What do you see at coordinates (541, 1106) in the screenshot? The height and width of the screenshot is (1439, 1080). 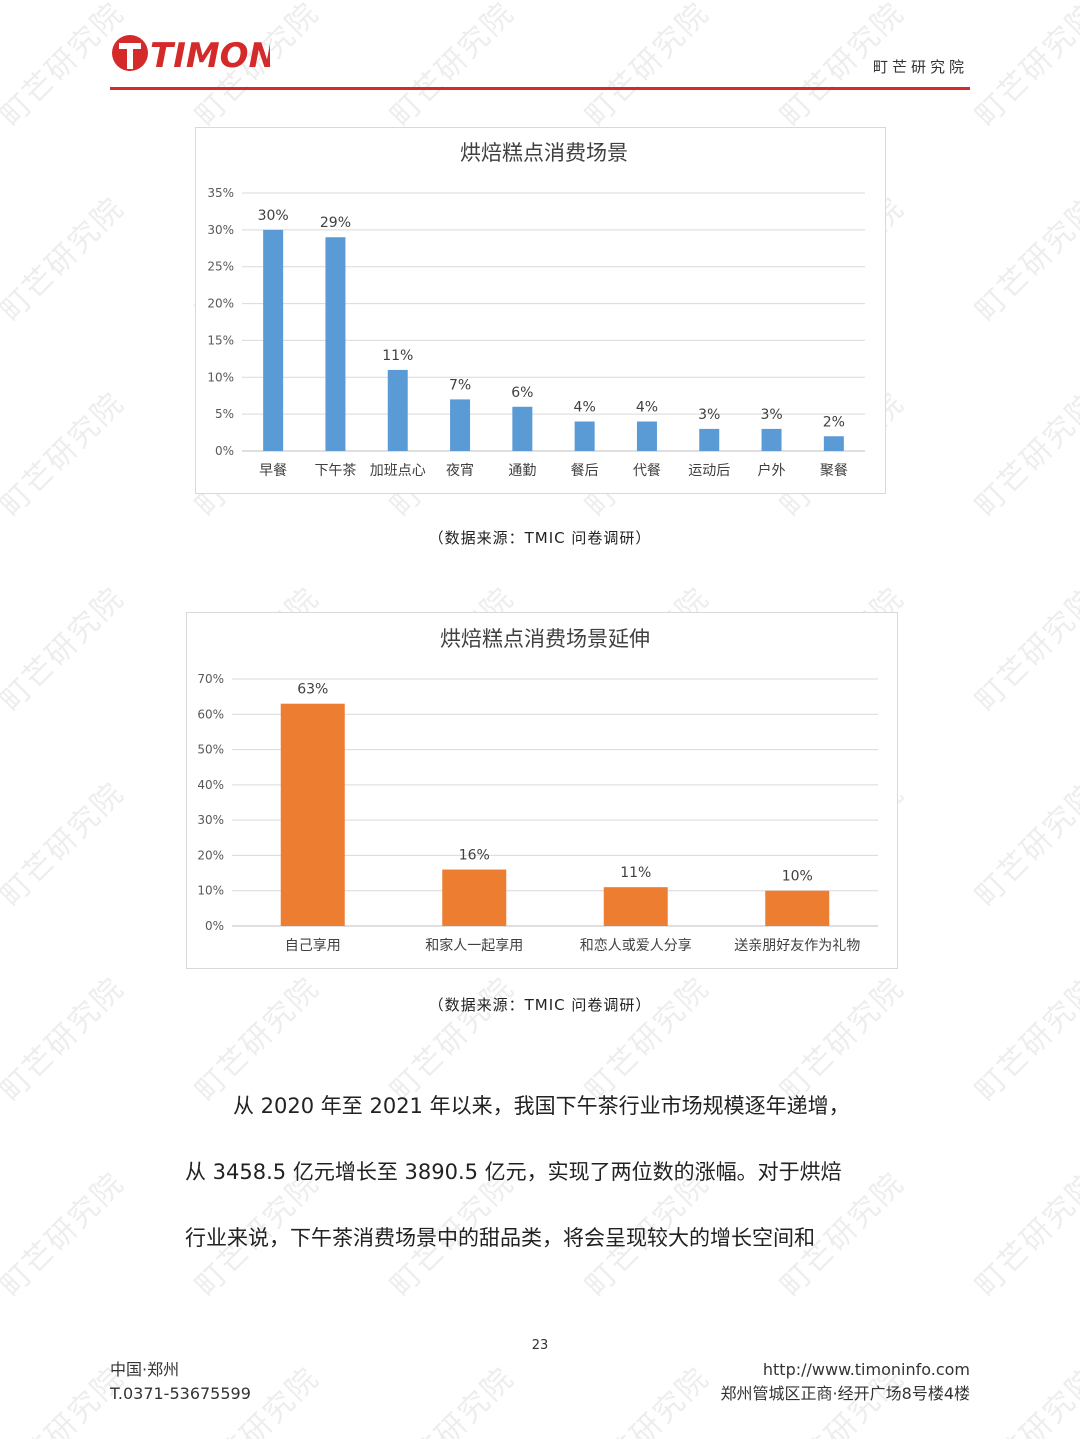 I see `body-line-1: 从 2020 年至 2021 年以来，我国下午茶行业市场规模逐年递增，` at bounding box center [541, 1106].